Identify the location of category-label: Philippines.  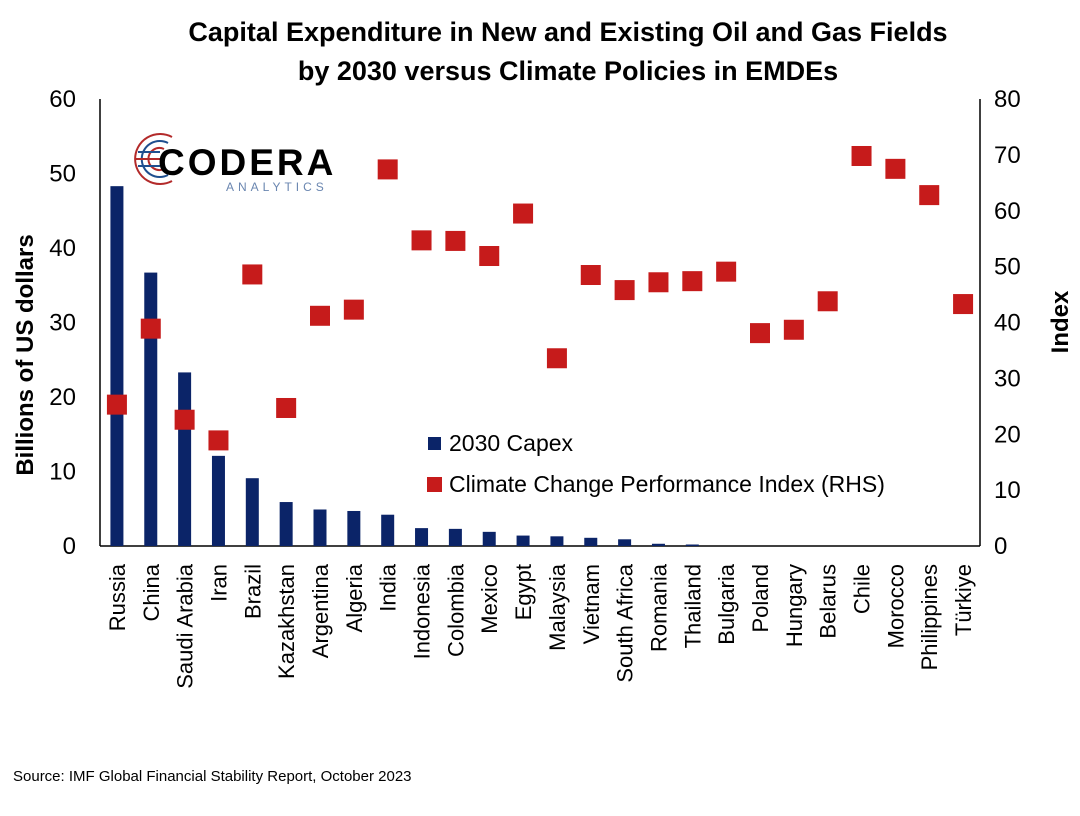
(929, 617).